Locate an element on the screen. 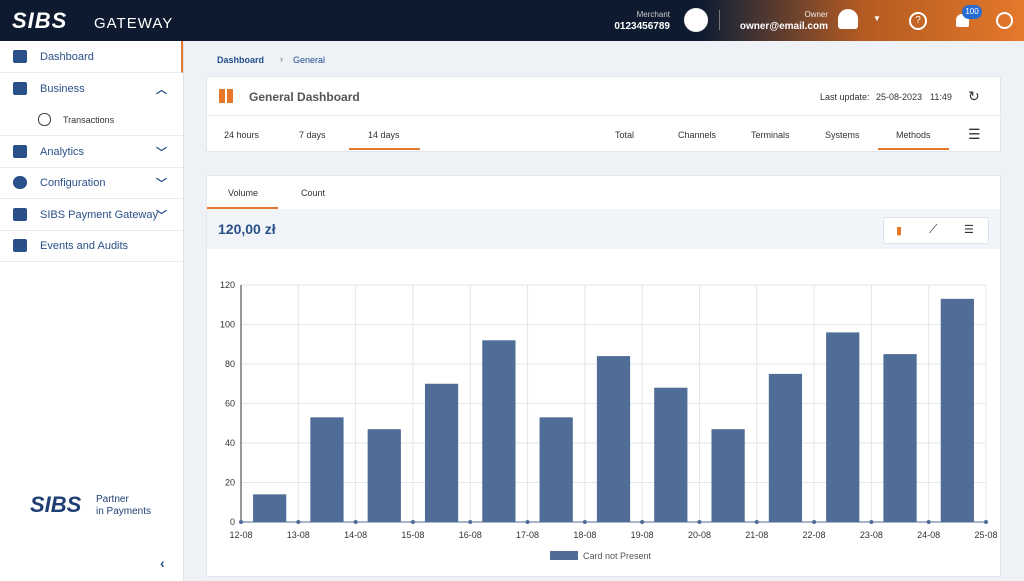  nav-item: Events and Audits is located at coordinates (91, 246).